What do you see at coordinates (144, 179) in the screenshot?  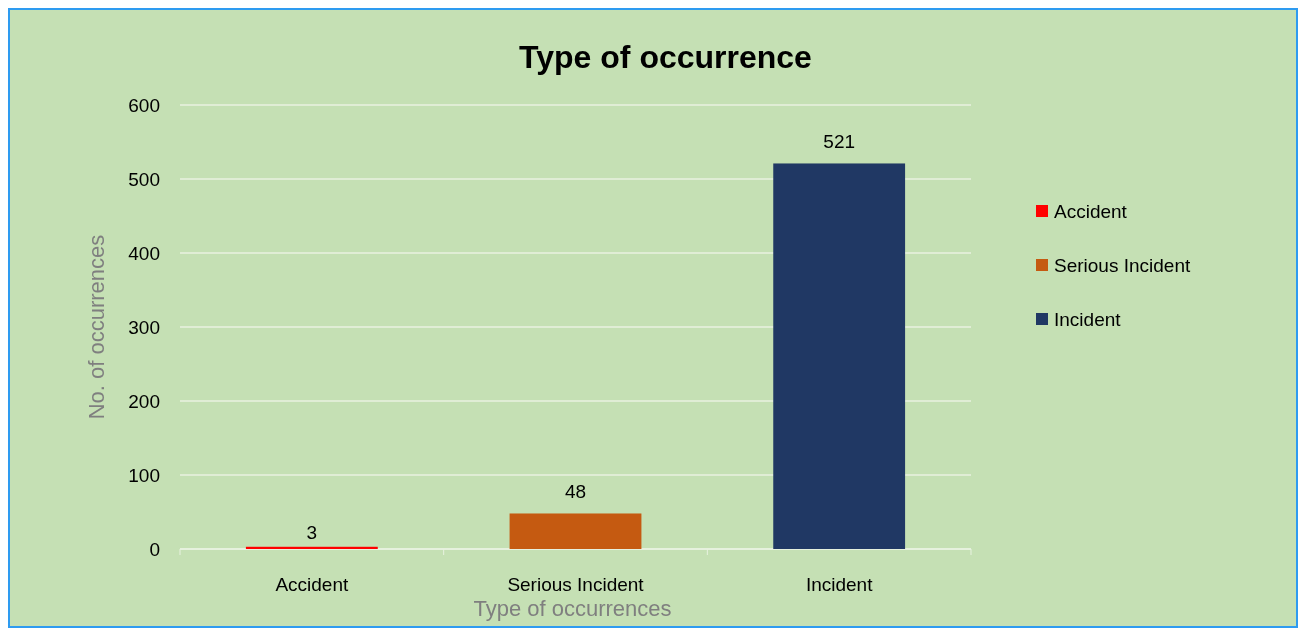 I see `y-tick-label: 500` at bounding box center [144, 179].